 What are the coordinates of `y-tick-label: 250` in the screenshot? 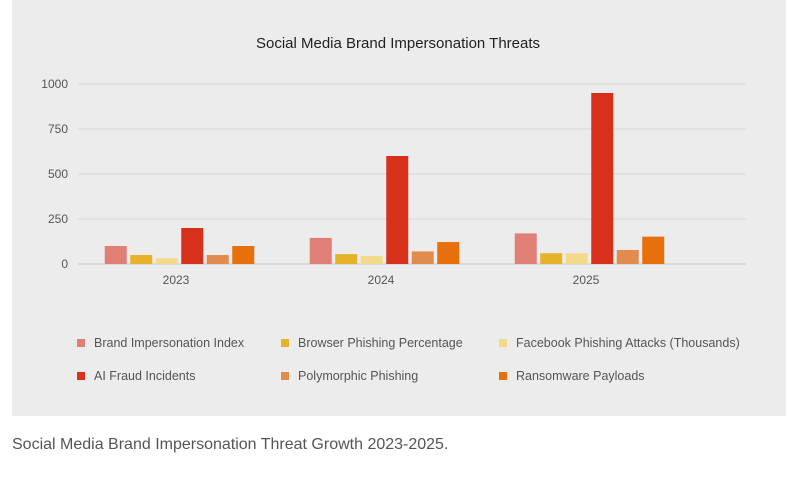 It's located at (58, 219).